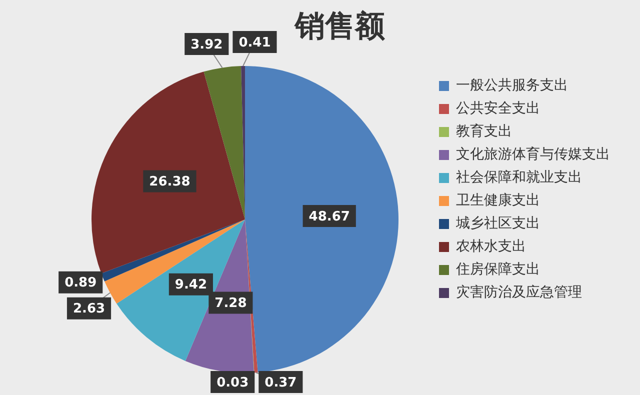 This screenshot has width=640, height=395. Describe the element at coordinates (339, 26) in the screenshot. I see `chart-title: 销售额` at that location.